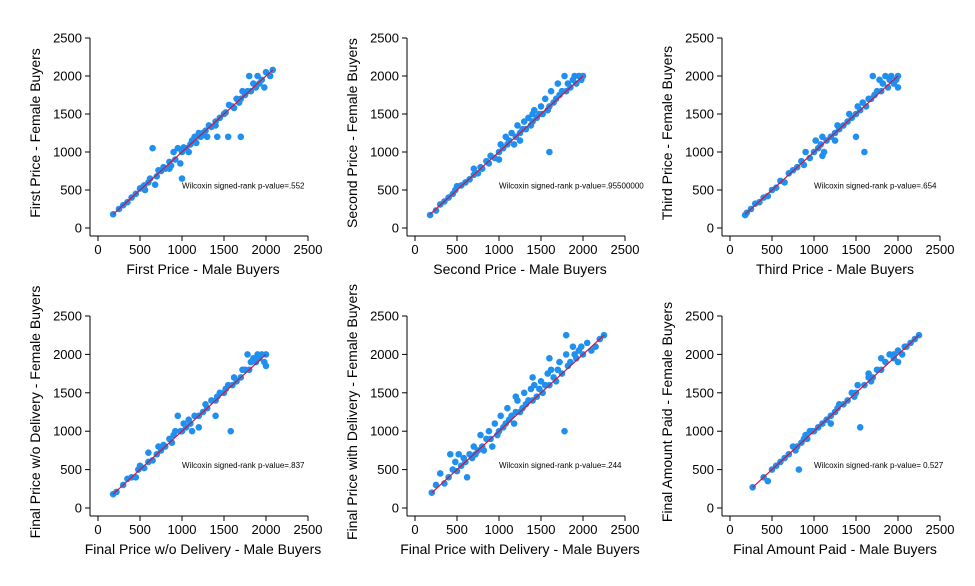 This screenshot has height=586, width=975. What do you see at coordinates (729, 529) in the screenshot?
I see `x-tick-label: 0` at bounding box center [729, 529].